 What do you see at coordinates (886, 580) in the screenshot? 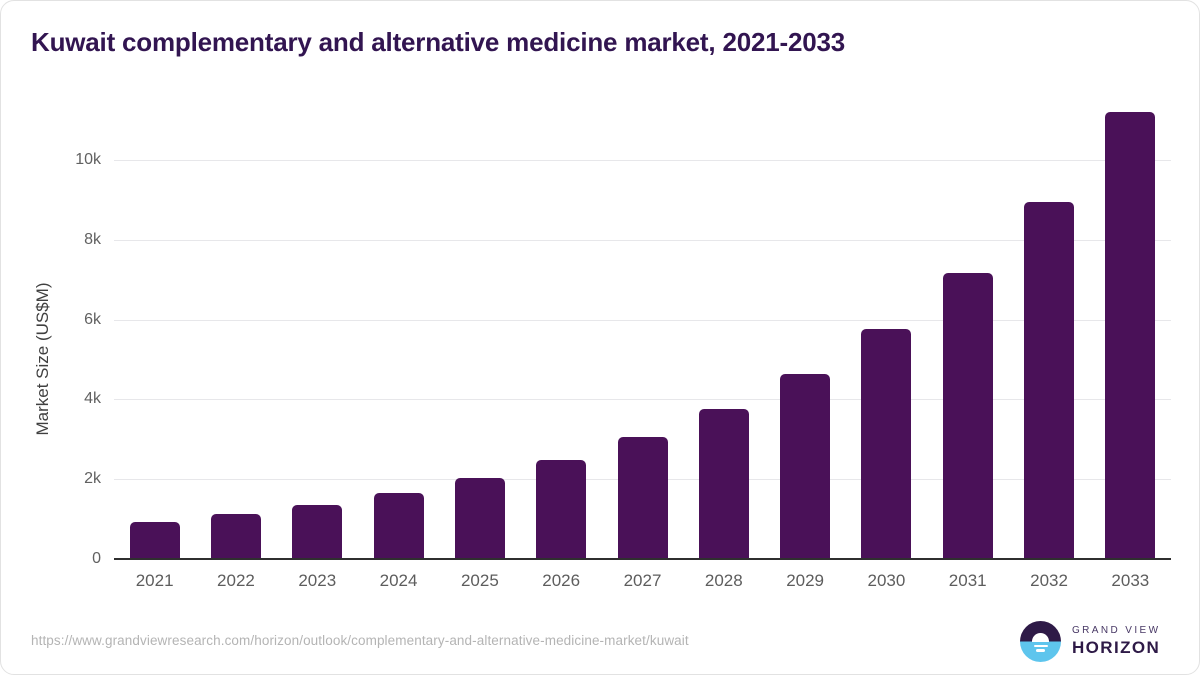
I see `x-tick-label-2030: 2030` at bounding box center [886, 580].